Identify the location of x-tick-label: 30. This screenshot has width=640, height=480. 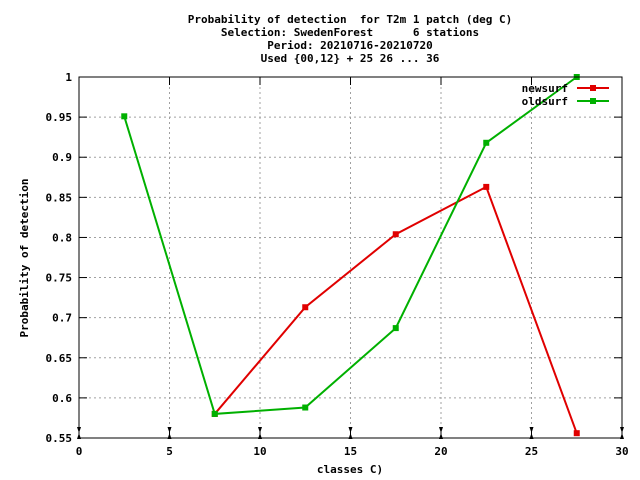
(621, 451).